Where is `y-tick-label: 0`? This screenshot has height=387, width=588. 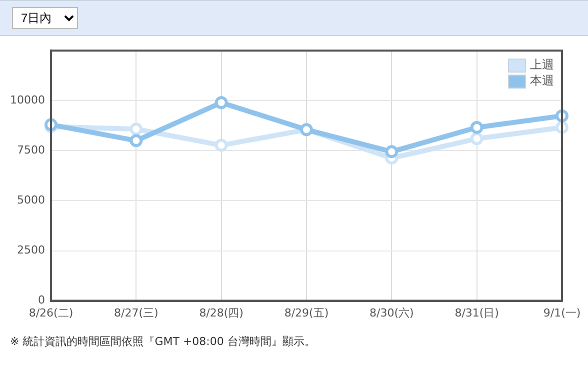 y-tick-label: 0 is located at coordinates (41, 300).